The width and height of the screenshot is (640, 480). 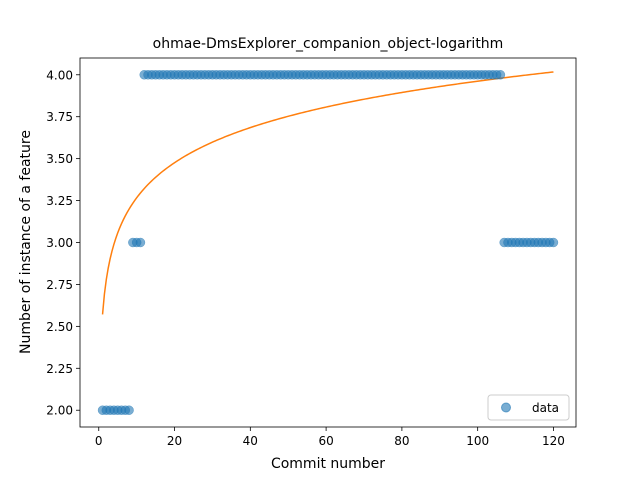 I want to click on x-tick-label: 40, so click(x=250, y=441).